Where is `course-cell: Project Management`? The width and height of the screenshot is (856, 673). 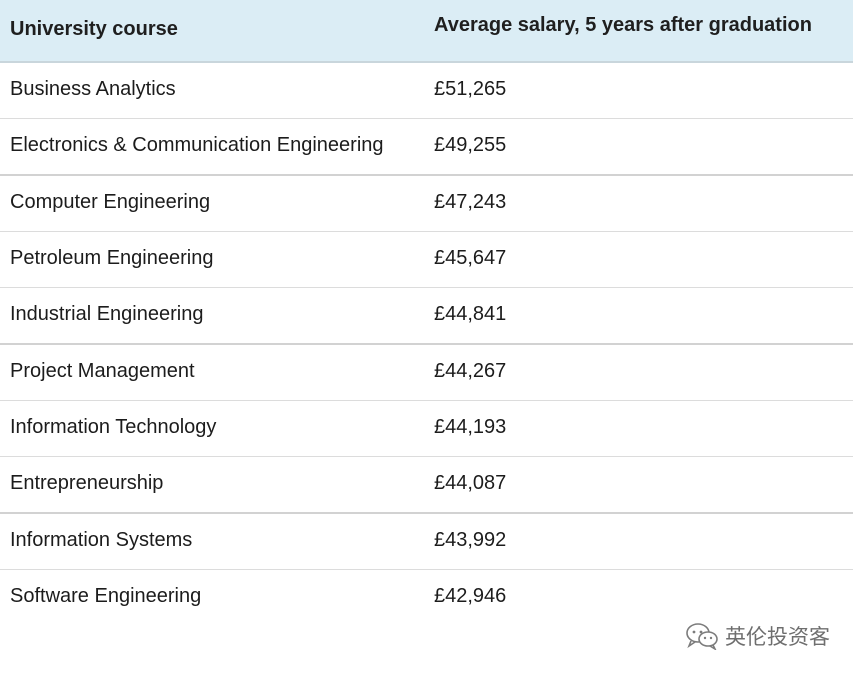 course-cell: Project Management is located at coordinates (212, 372).